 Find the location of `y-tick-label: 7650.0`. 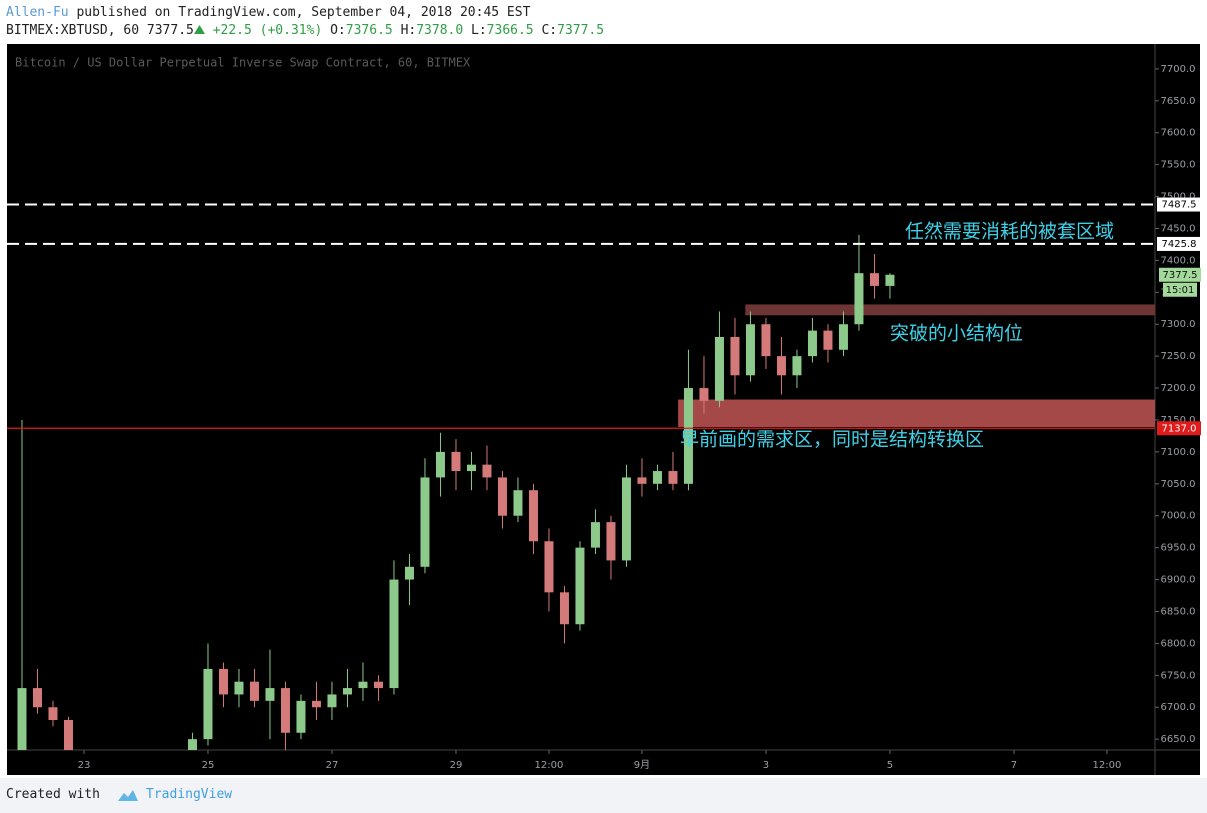

y-tick-label: 7650.0 is located at coordinates (1178, 101).